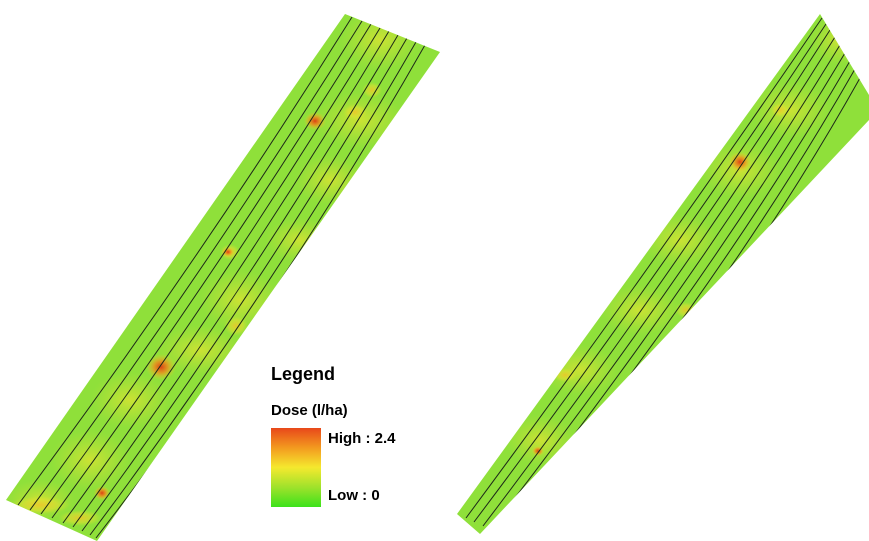 The image size is (869, 541). What do you see at coordinates (309, 410) in the screenshot?
I see `legend-subtitle: Dose (l/ha)` at bounding box center [309, 410].